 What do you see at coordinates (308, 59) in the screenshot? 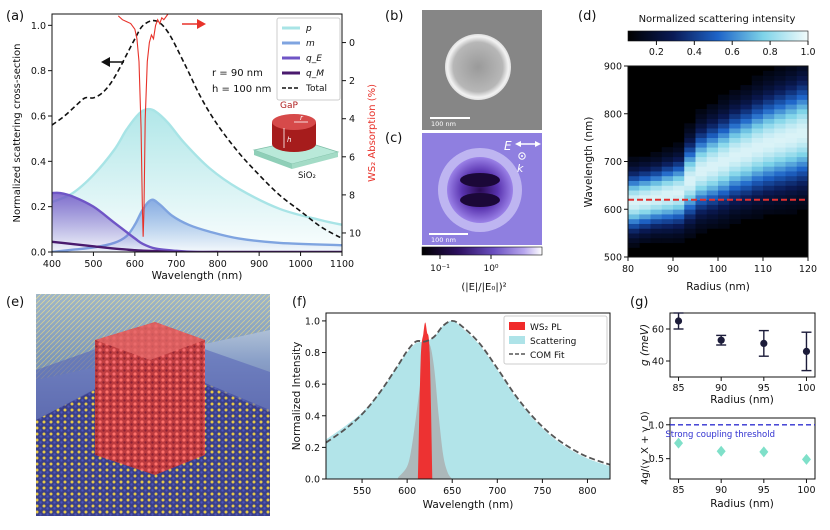
I see `panel-a-legend: p m q_E q_M Total` at bounding box center [308, 59].